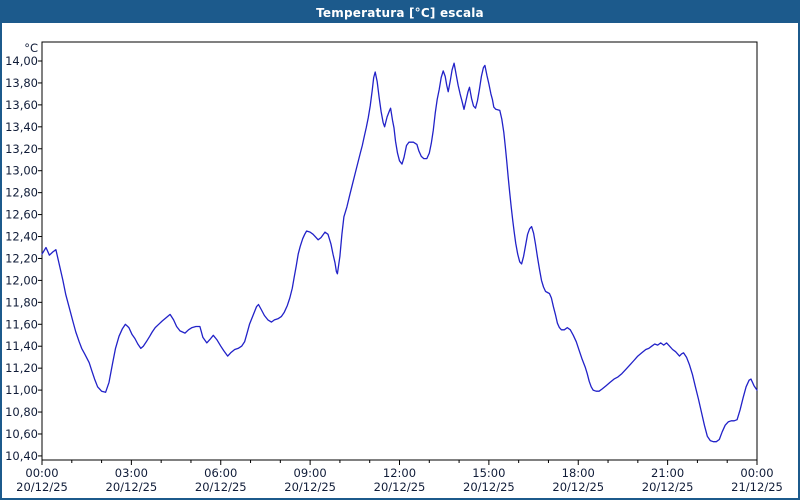 This screenshot has width=800, height=500. What do you see at coordinates (21, 149) in the screenshot?
I see `y-tick-label: 13,20` at bounding box center [21, 149].